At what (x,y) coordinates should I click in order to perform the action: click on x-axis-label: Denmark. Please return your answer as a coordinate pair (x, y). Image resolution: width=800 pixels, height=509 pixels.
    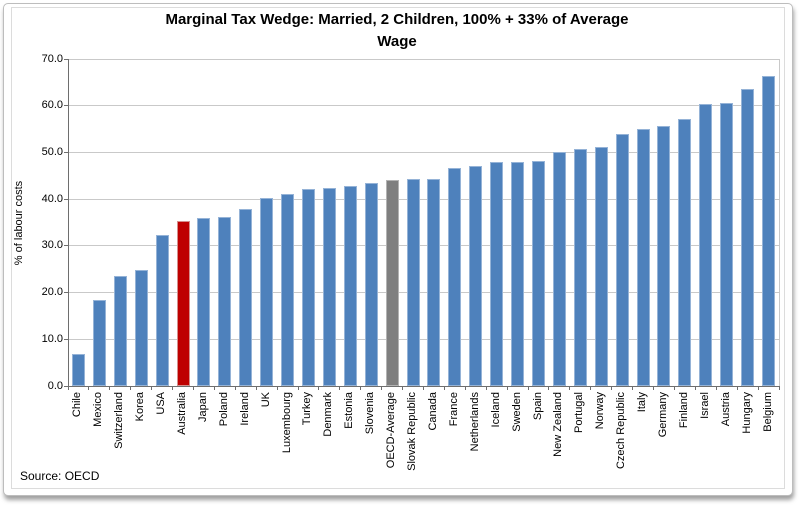
    Looking at the image, I should click on (328, 414).